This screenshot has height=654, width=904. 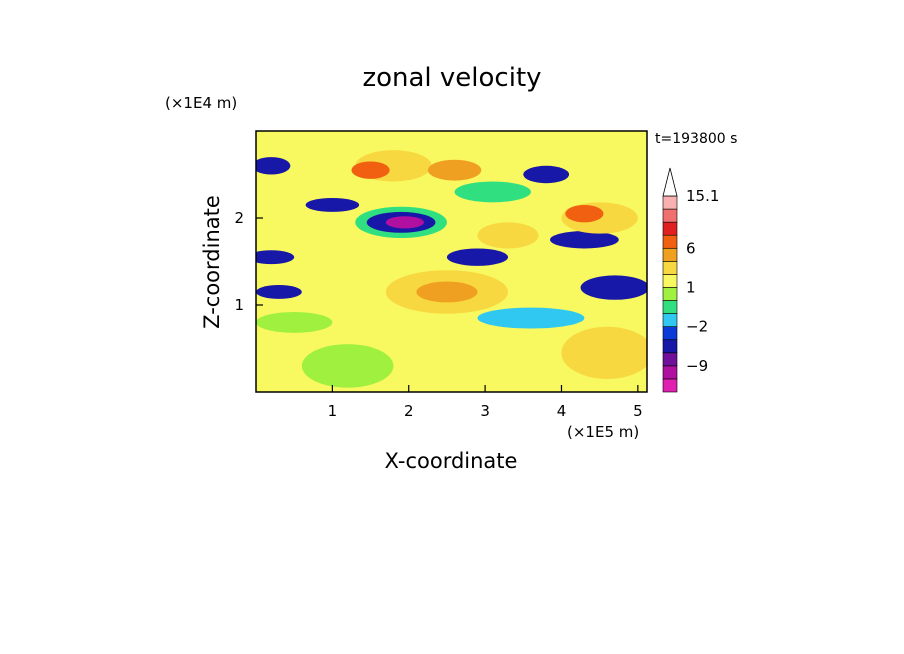 What do you see at coordinates (451, 78) in the screenshot?
I see `chart-title: zonal velocity` at bounding box center [451, 78].